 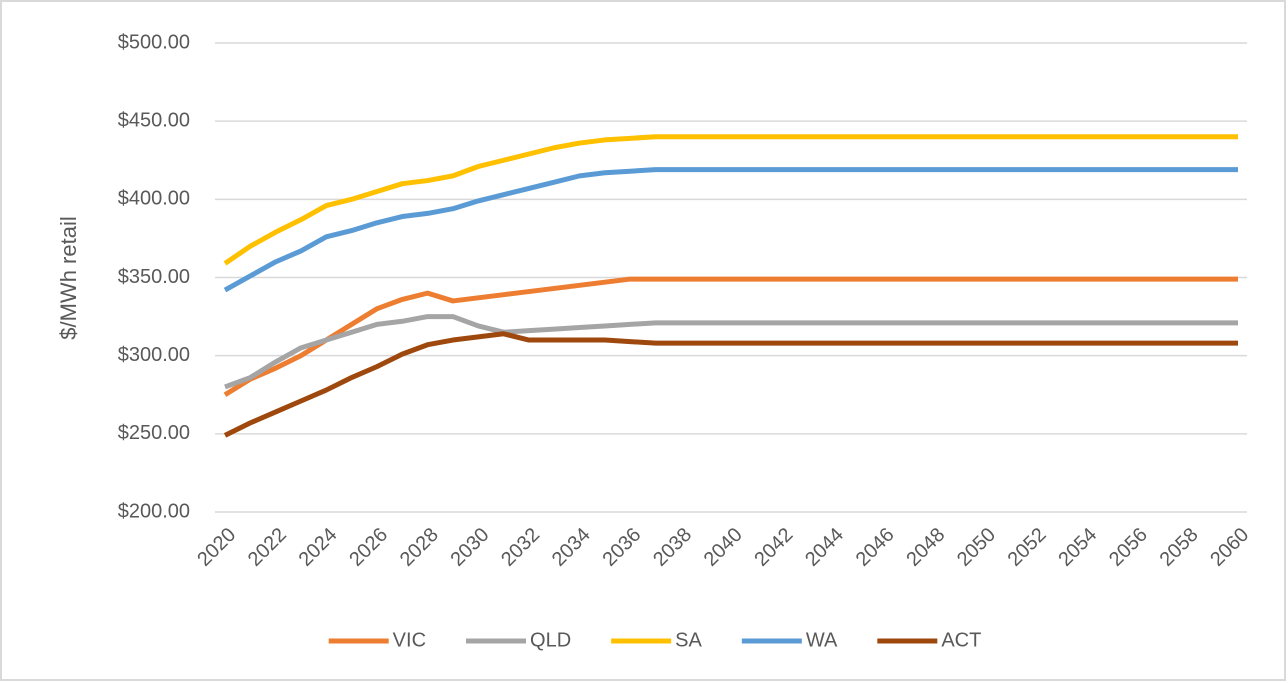 What do you see at coordinates (822, 640) in the screenshot?
I see `legend-label: WA` at bounding box center [822, 640].